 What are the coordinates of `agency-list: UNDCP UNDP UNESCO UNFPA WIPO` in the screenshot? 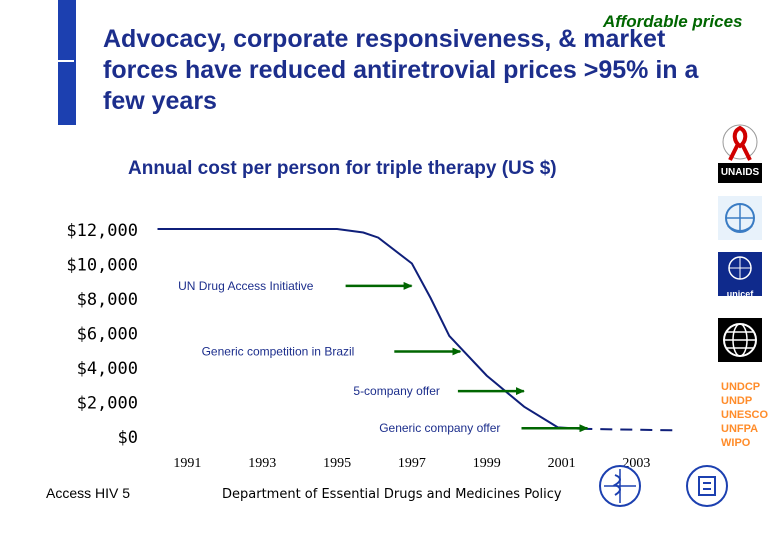 It's located at (744, 415).